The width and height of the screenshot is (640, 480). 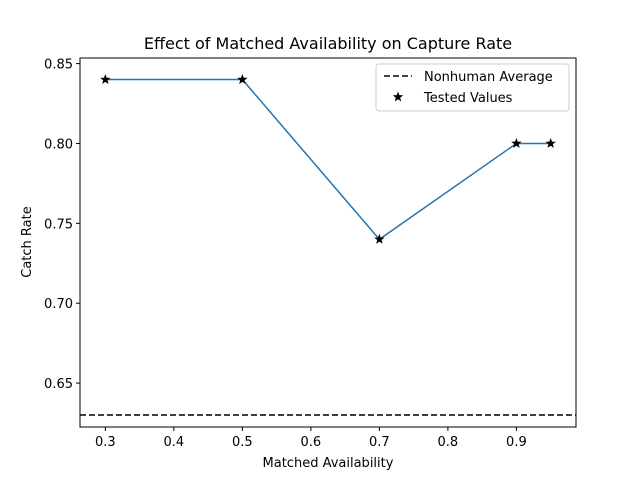 What do you see at coordinates (311, 442) in the screenshot?
I see `x-tick-label: 0.6` at bounding box center [311, 442].